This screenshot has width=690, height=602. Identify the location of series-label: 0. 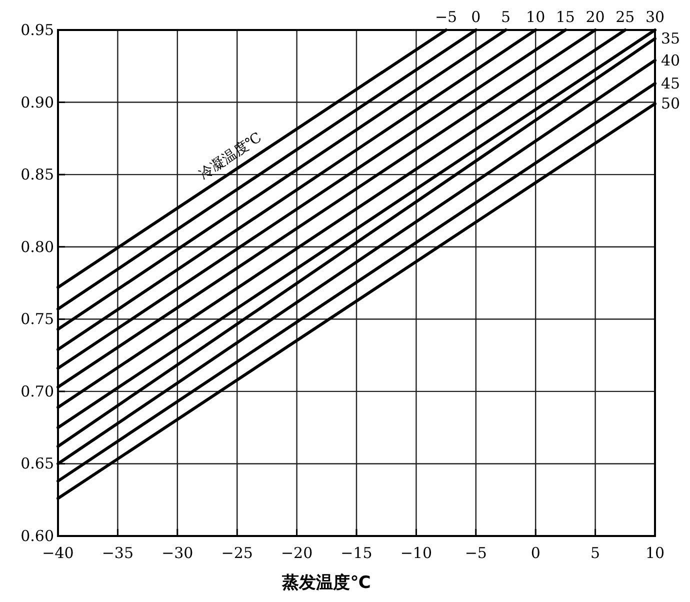
(476, 17).